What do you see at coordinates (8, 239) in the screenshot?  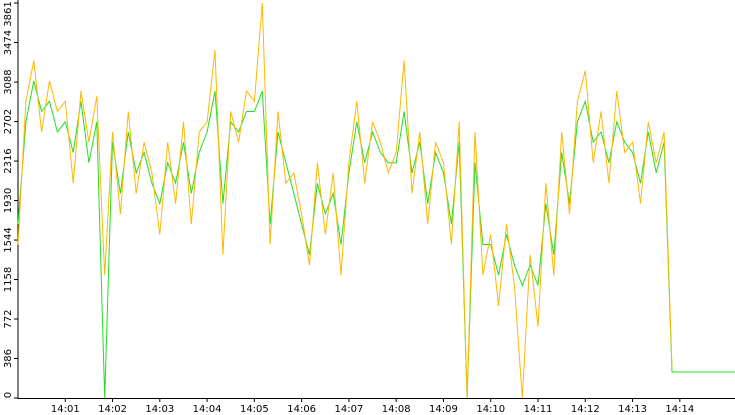 I see `y-tick-label: 1544` at bounding box center [8, 239].